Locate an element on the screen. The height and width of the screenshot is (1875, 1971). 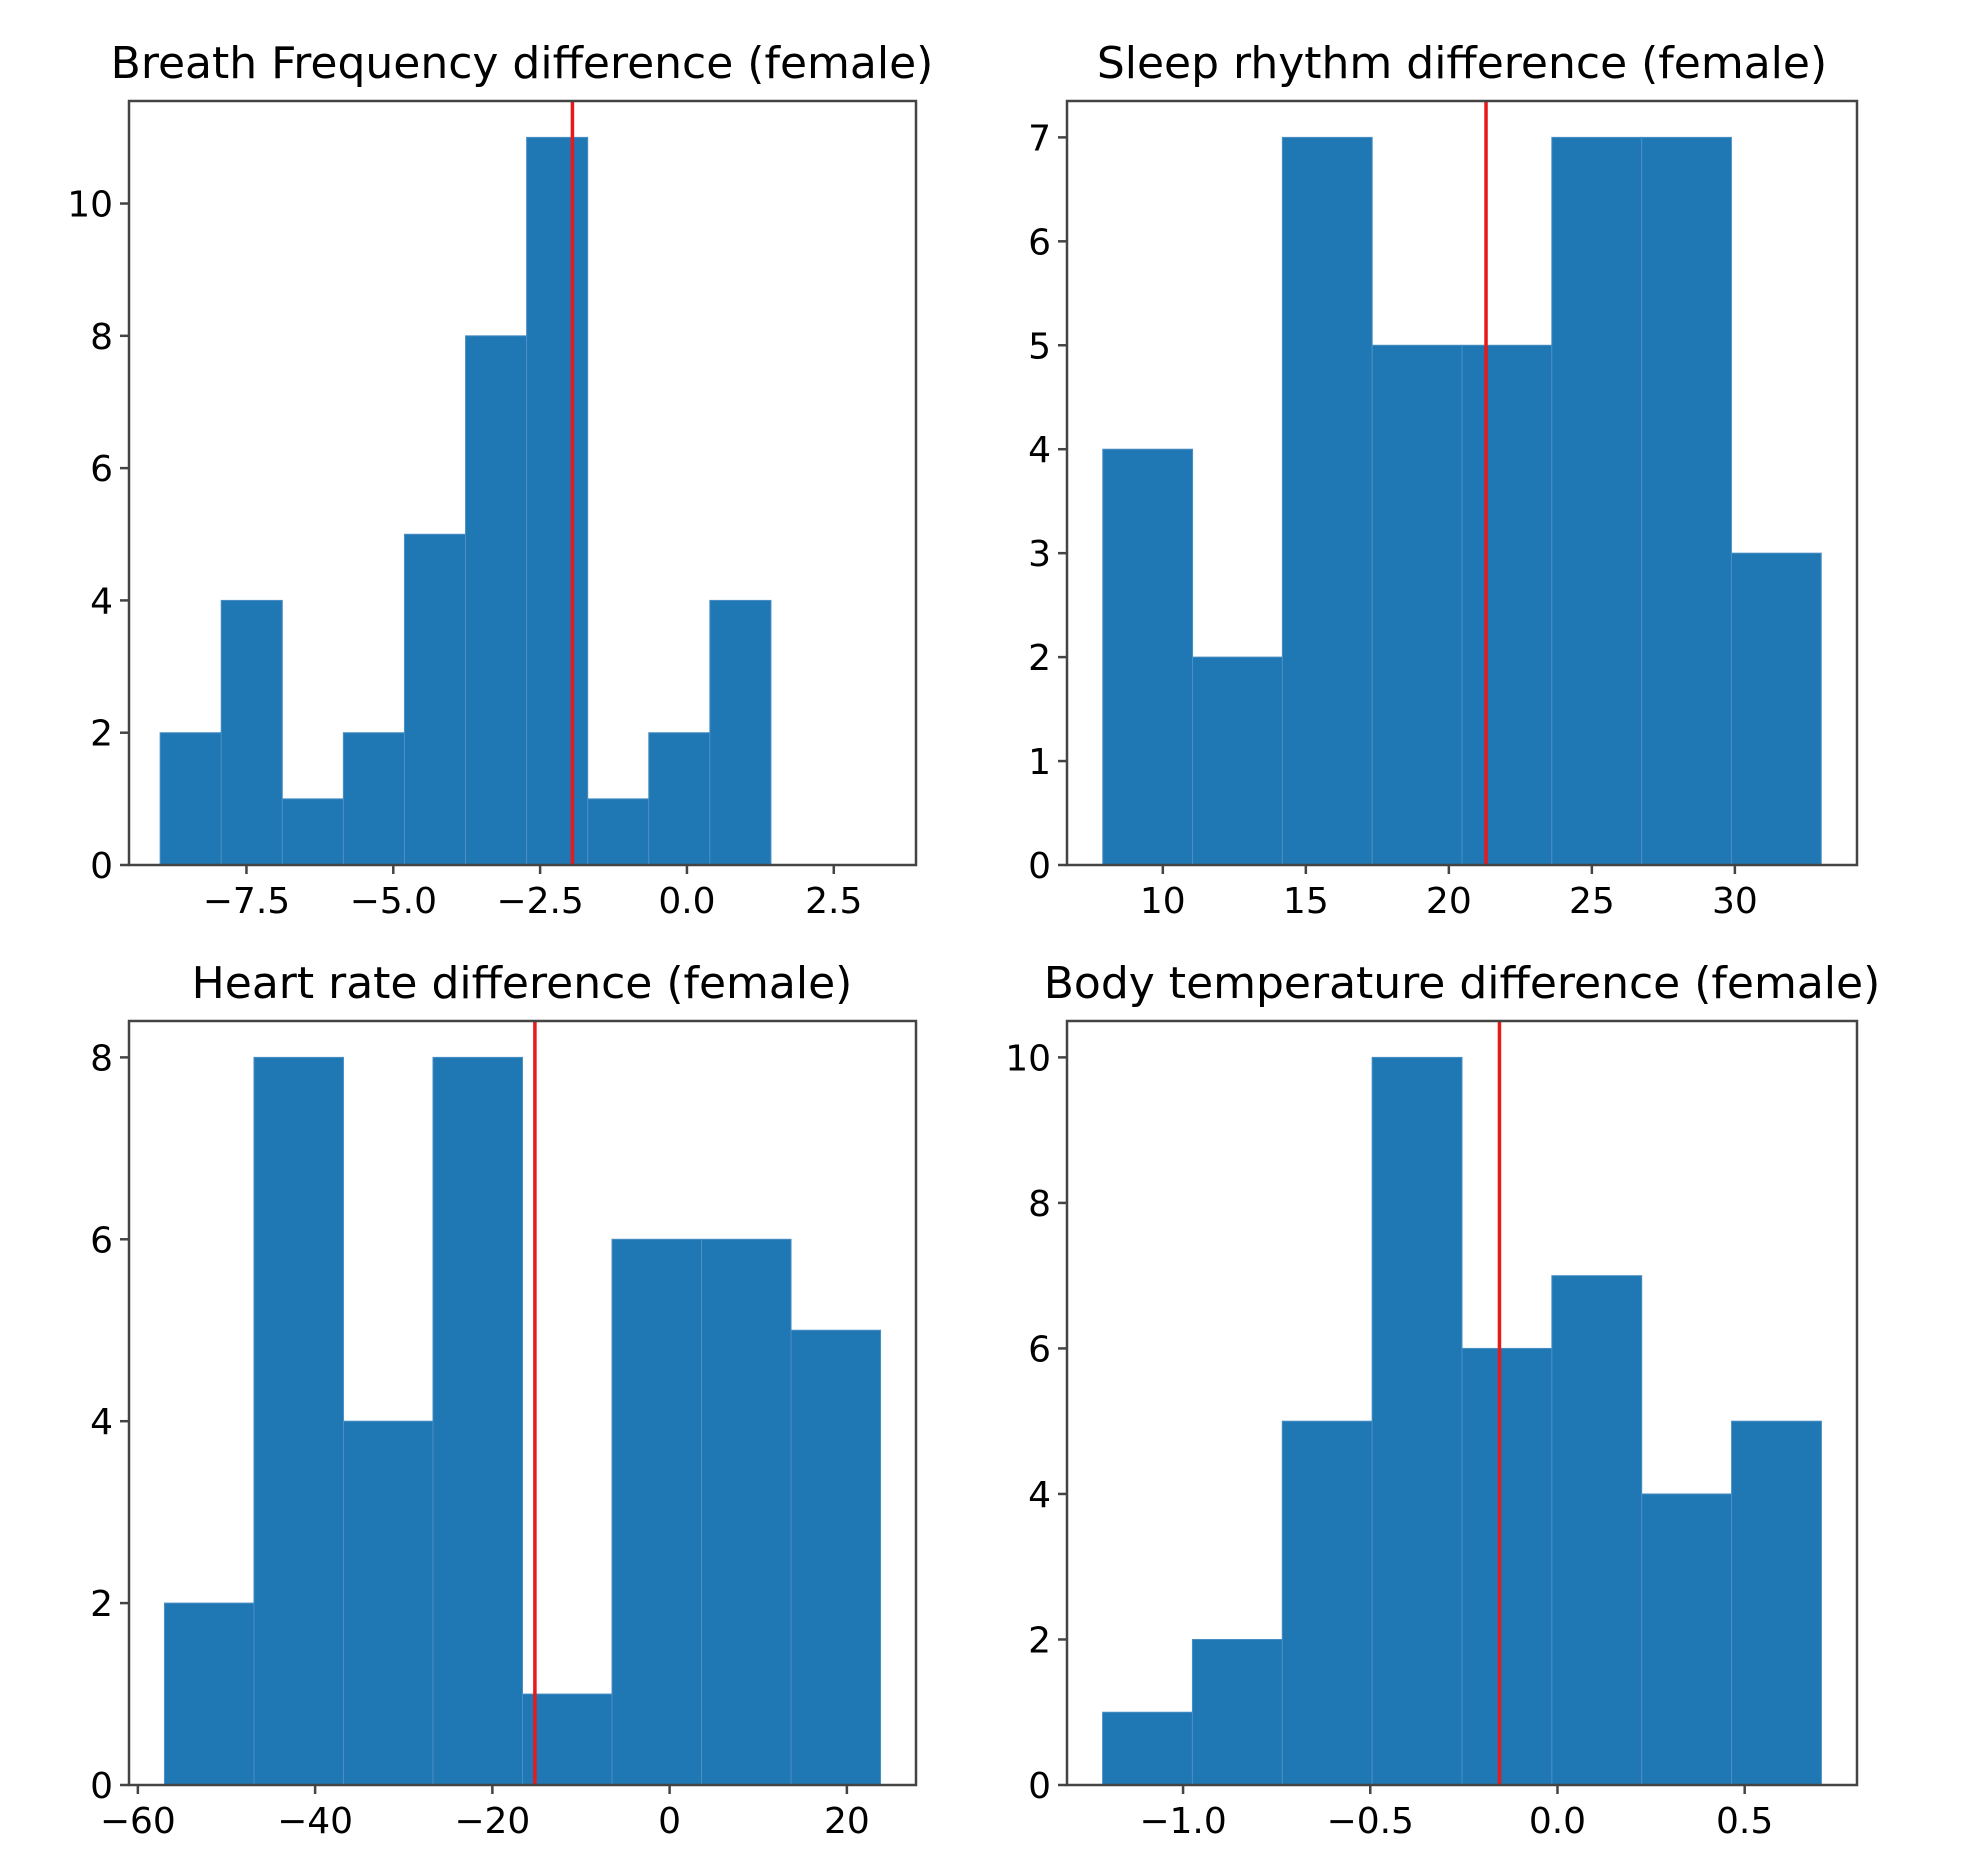
x-tick-label: −0.5 is located at coordinates (1370, 1821).